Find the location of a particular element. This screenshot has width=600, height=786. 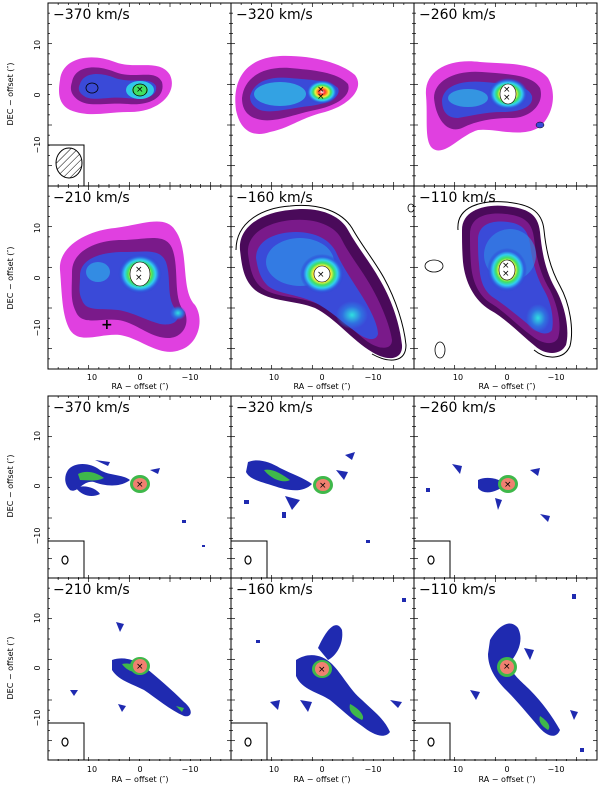

top-panel-1-emission: × is located at coordinates (109, 122).